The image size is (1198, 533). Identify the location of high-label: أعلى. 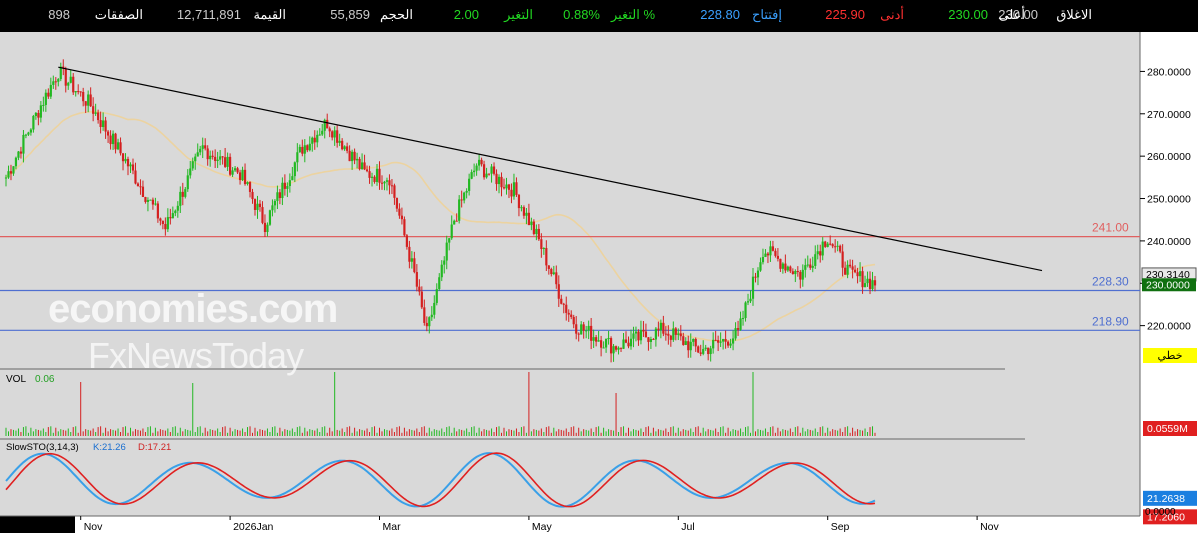
(1011, 14).